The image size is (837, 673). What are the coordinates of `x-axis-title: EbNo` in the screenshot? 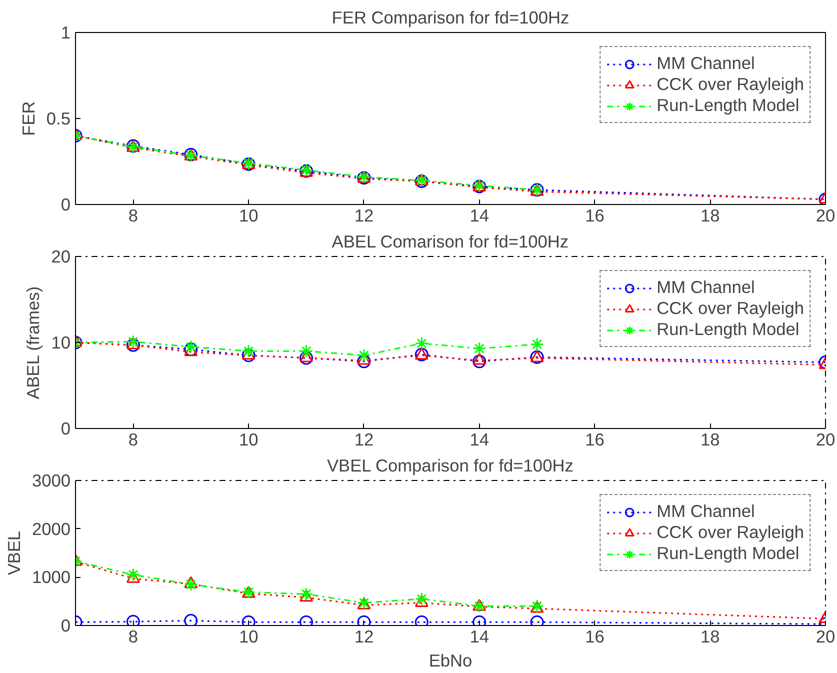 It's located at (450, 660).